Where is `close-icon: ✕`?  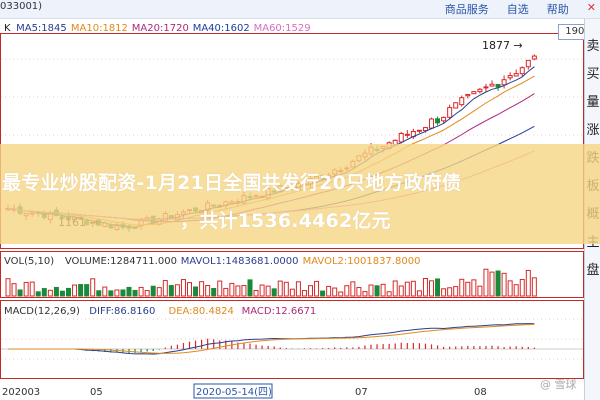
close-icon: ✕ is located at coordinates (591, 7).